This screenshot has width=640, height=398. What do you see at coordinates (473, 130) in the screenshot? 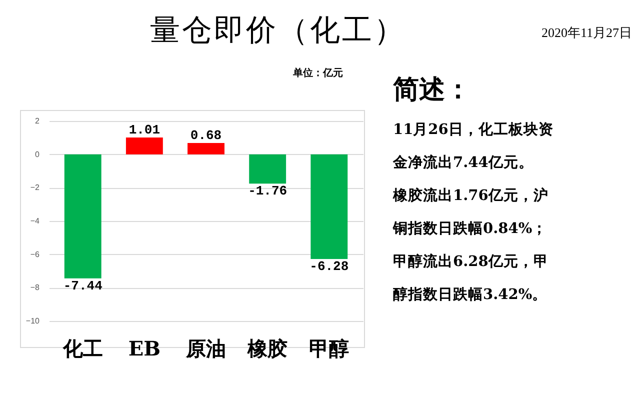
I see `text: 11月26日，化工板块资` at bounding box center [473, 130].